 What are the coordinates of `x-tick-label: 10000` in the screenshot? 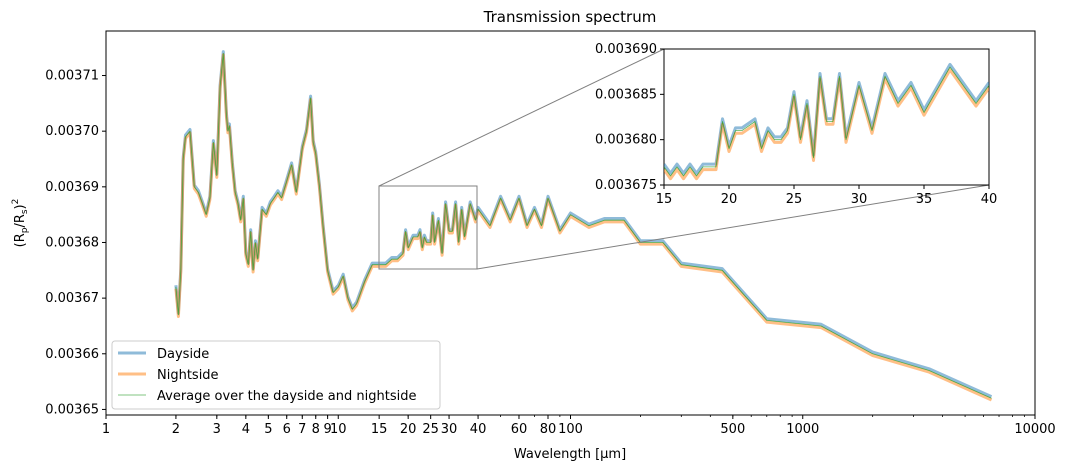 It's located at (1034, 429).